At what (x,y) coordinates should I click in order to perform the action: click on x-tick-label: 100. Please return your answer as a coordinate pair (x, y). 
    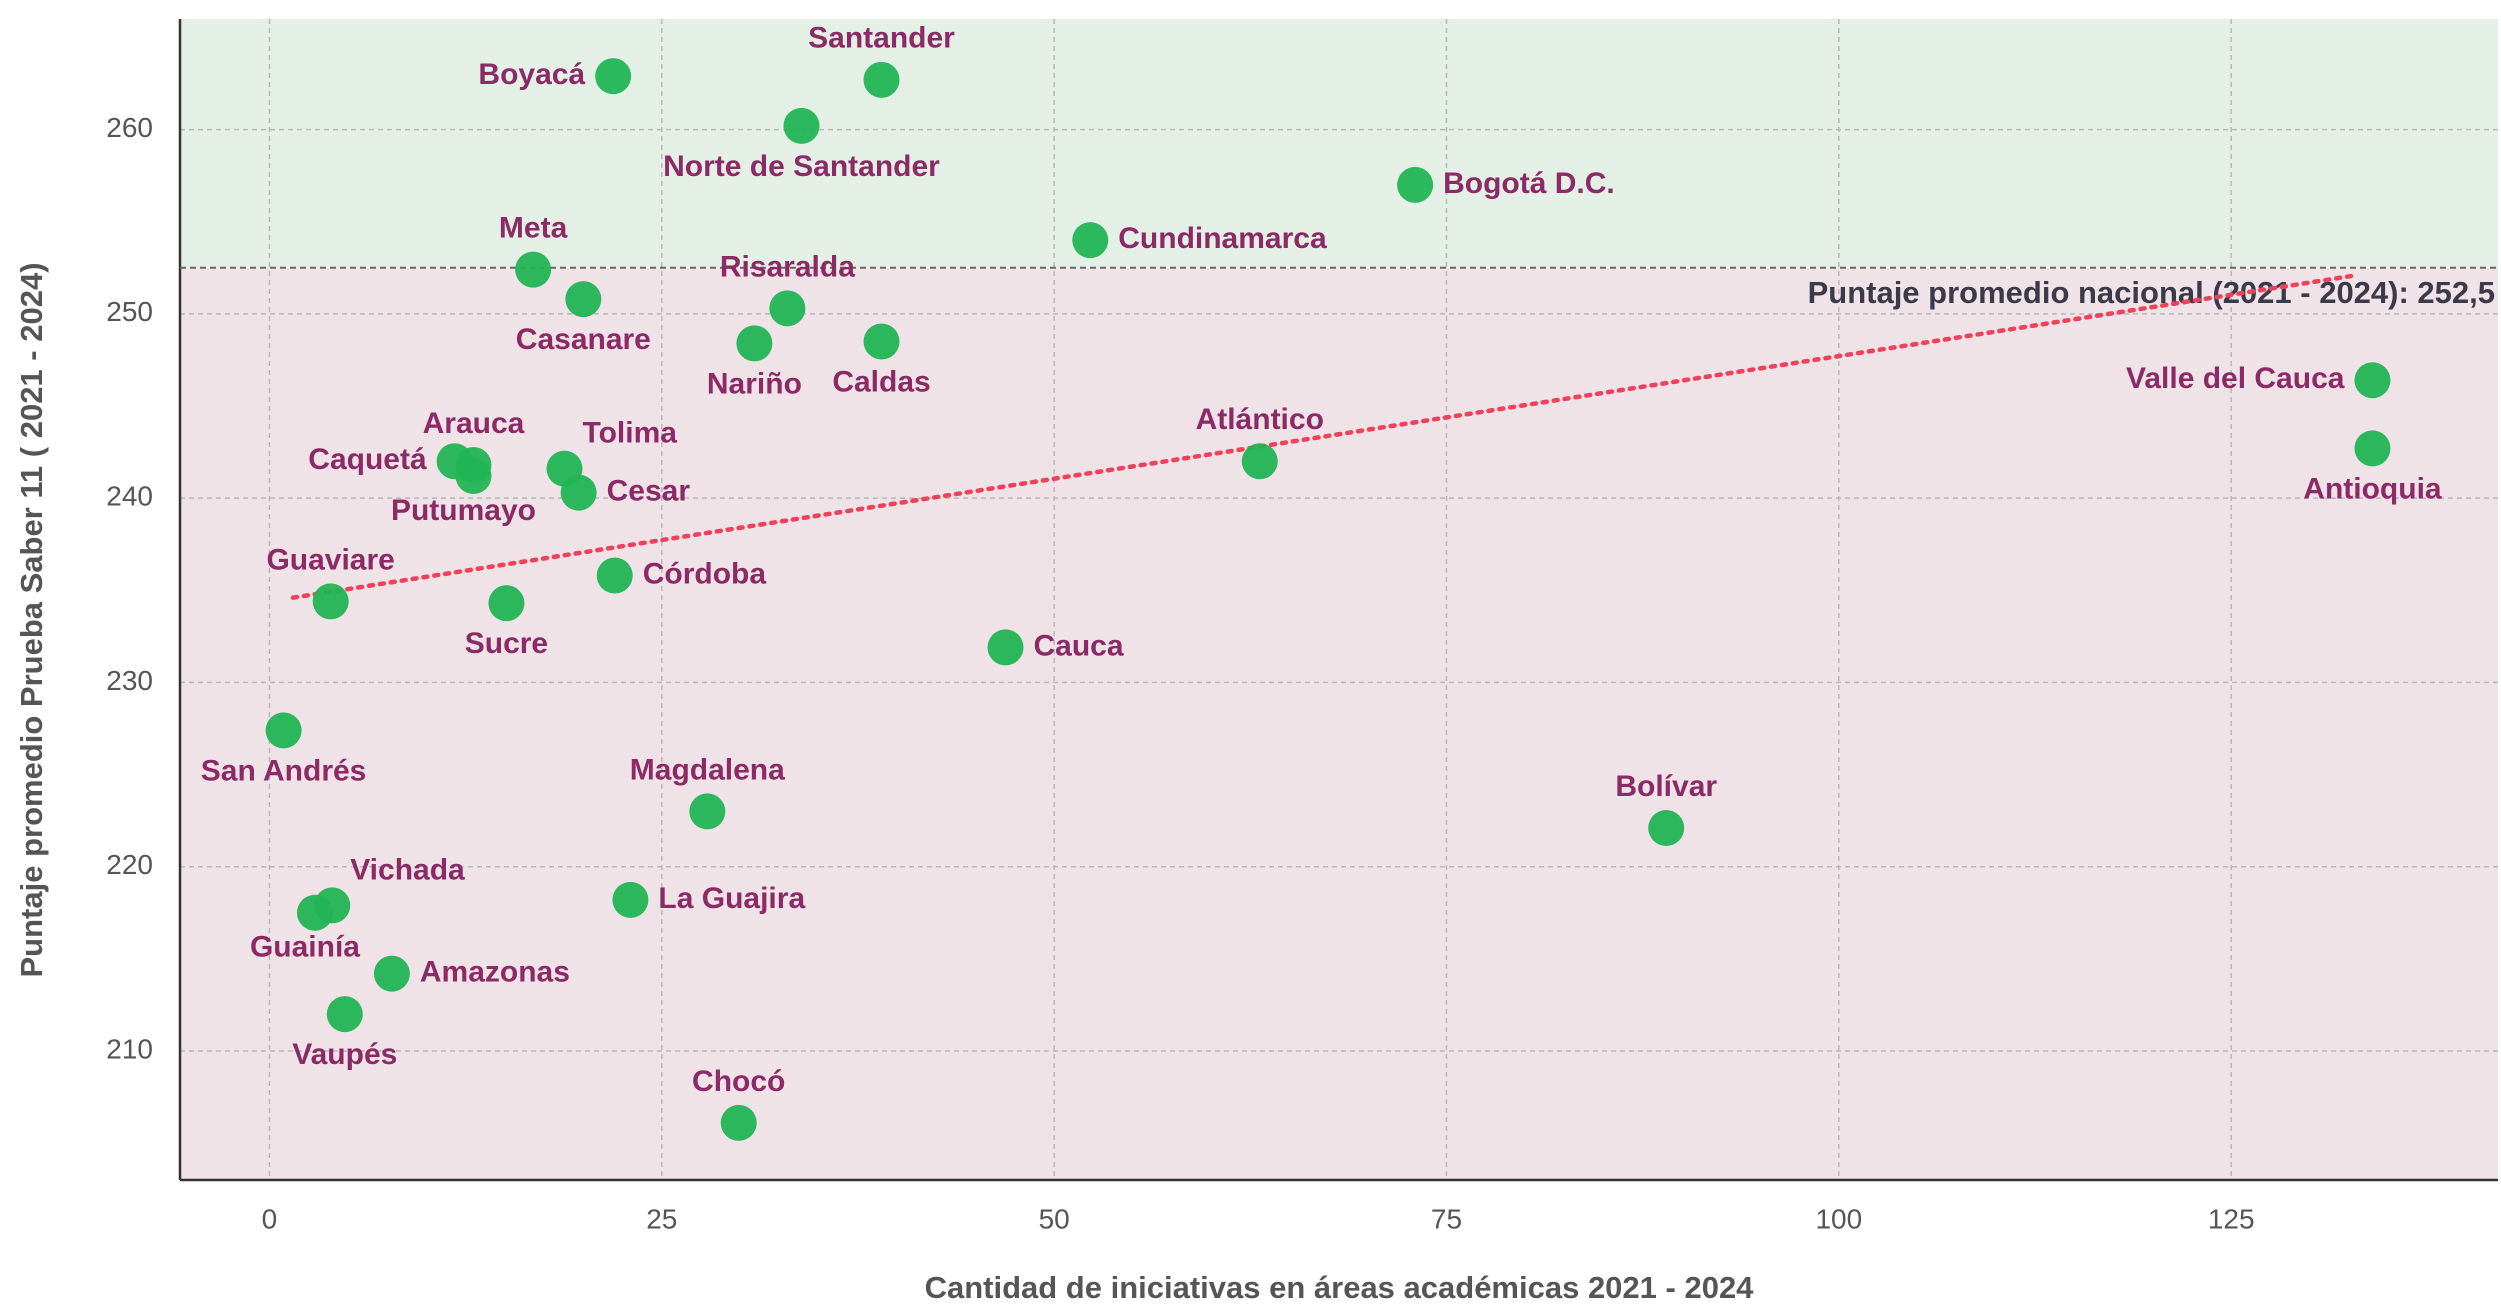
    Looking at the image, I should click on (1838, 1218).